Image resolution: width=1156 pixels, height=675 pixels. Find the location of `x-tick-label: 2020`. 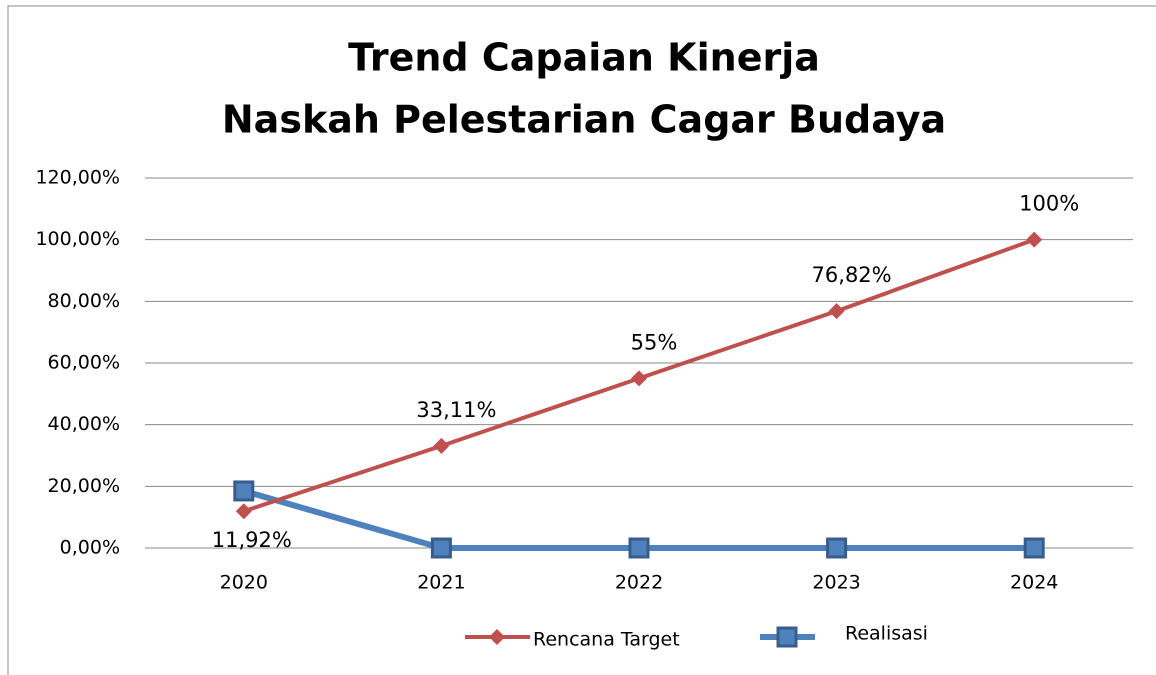

x-tick-label: 2020 is located at coordinates (244, 583).